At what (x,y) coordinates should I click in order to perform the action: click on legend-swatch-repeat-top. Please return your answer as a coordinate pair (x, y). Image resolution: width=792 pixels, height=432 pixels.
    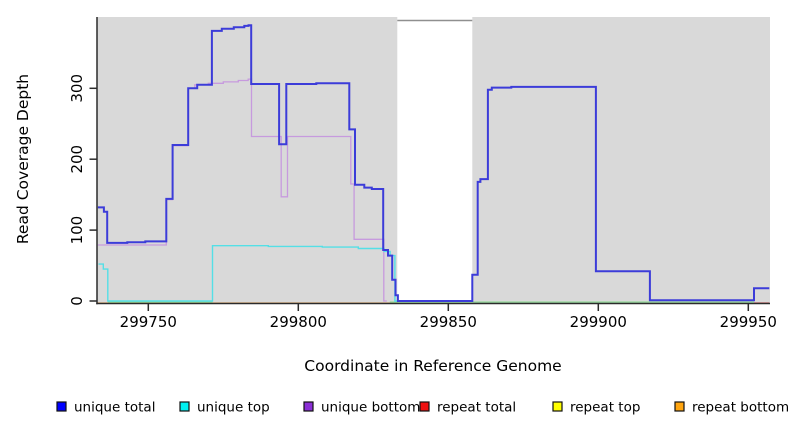
    Looking at the image, I should click on (557, 406).